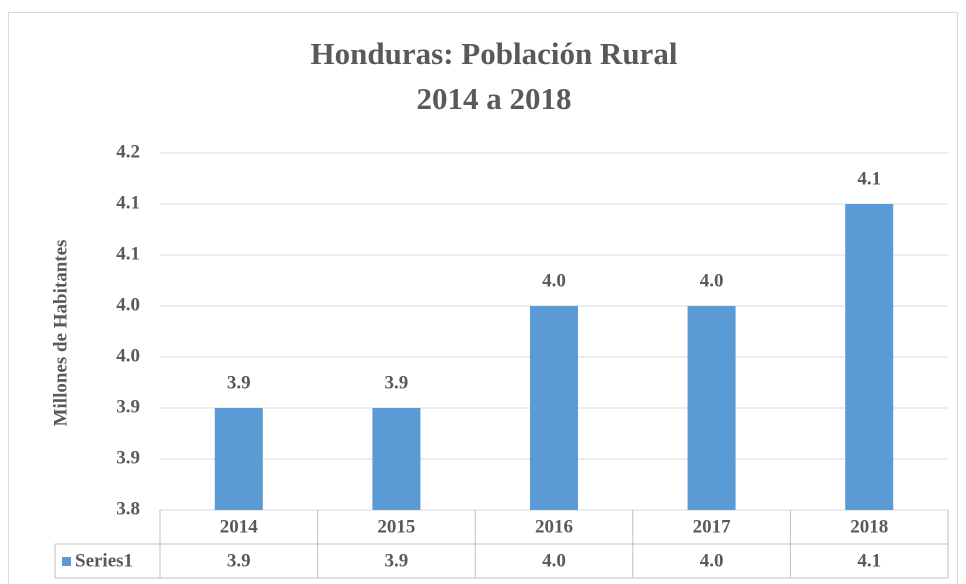 The height and width of the screenshot is (584, 966). I want to click on x-tick-label: 2015, so click(396, 526).